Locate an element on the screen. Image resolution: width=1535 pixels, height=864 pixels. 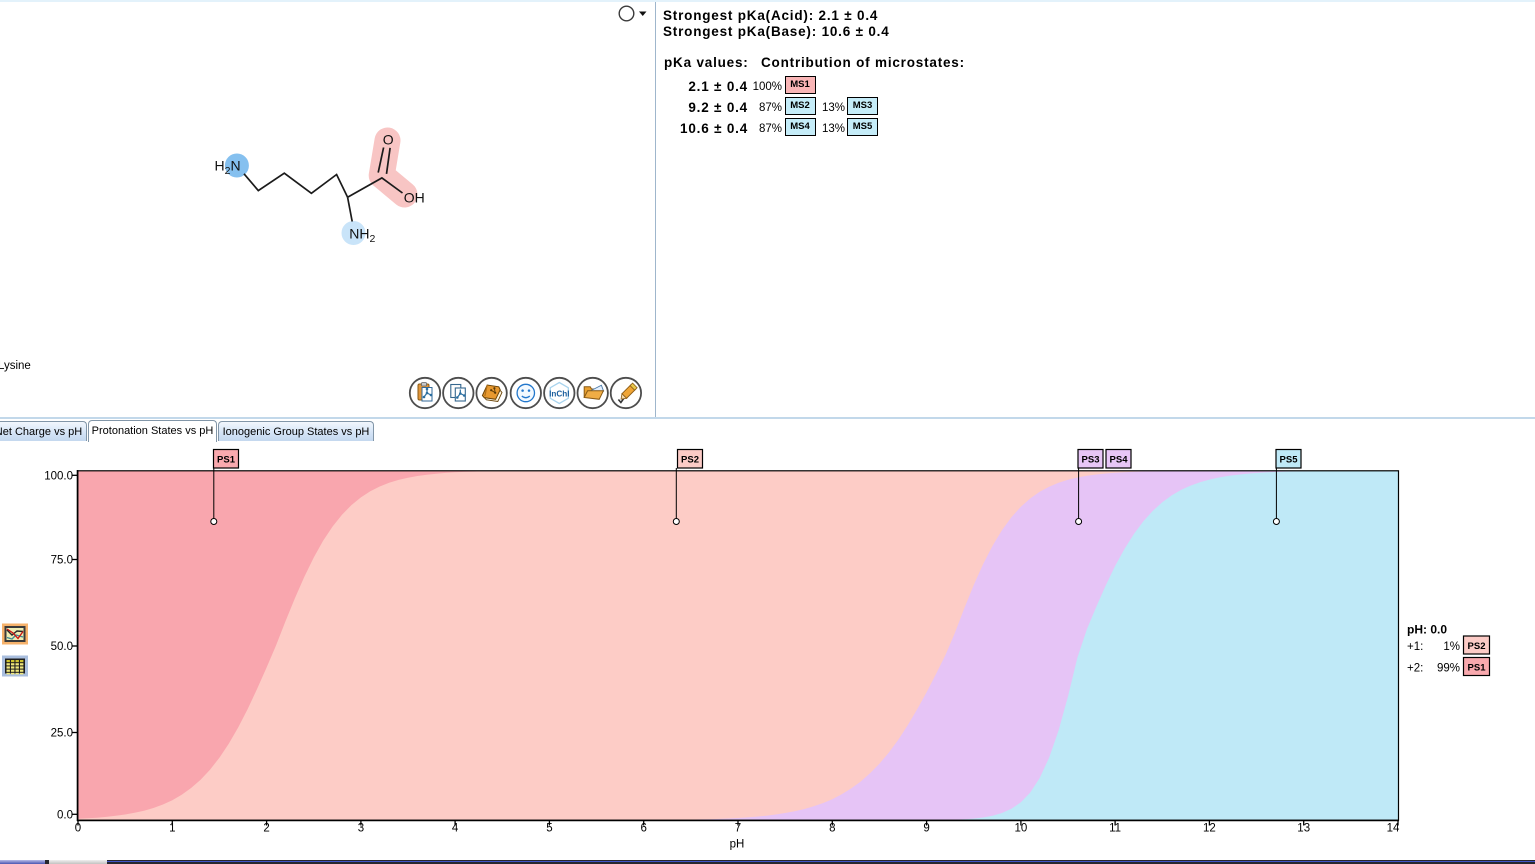
svg-text: 13 is located at coordinates (1303, 829).